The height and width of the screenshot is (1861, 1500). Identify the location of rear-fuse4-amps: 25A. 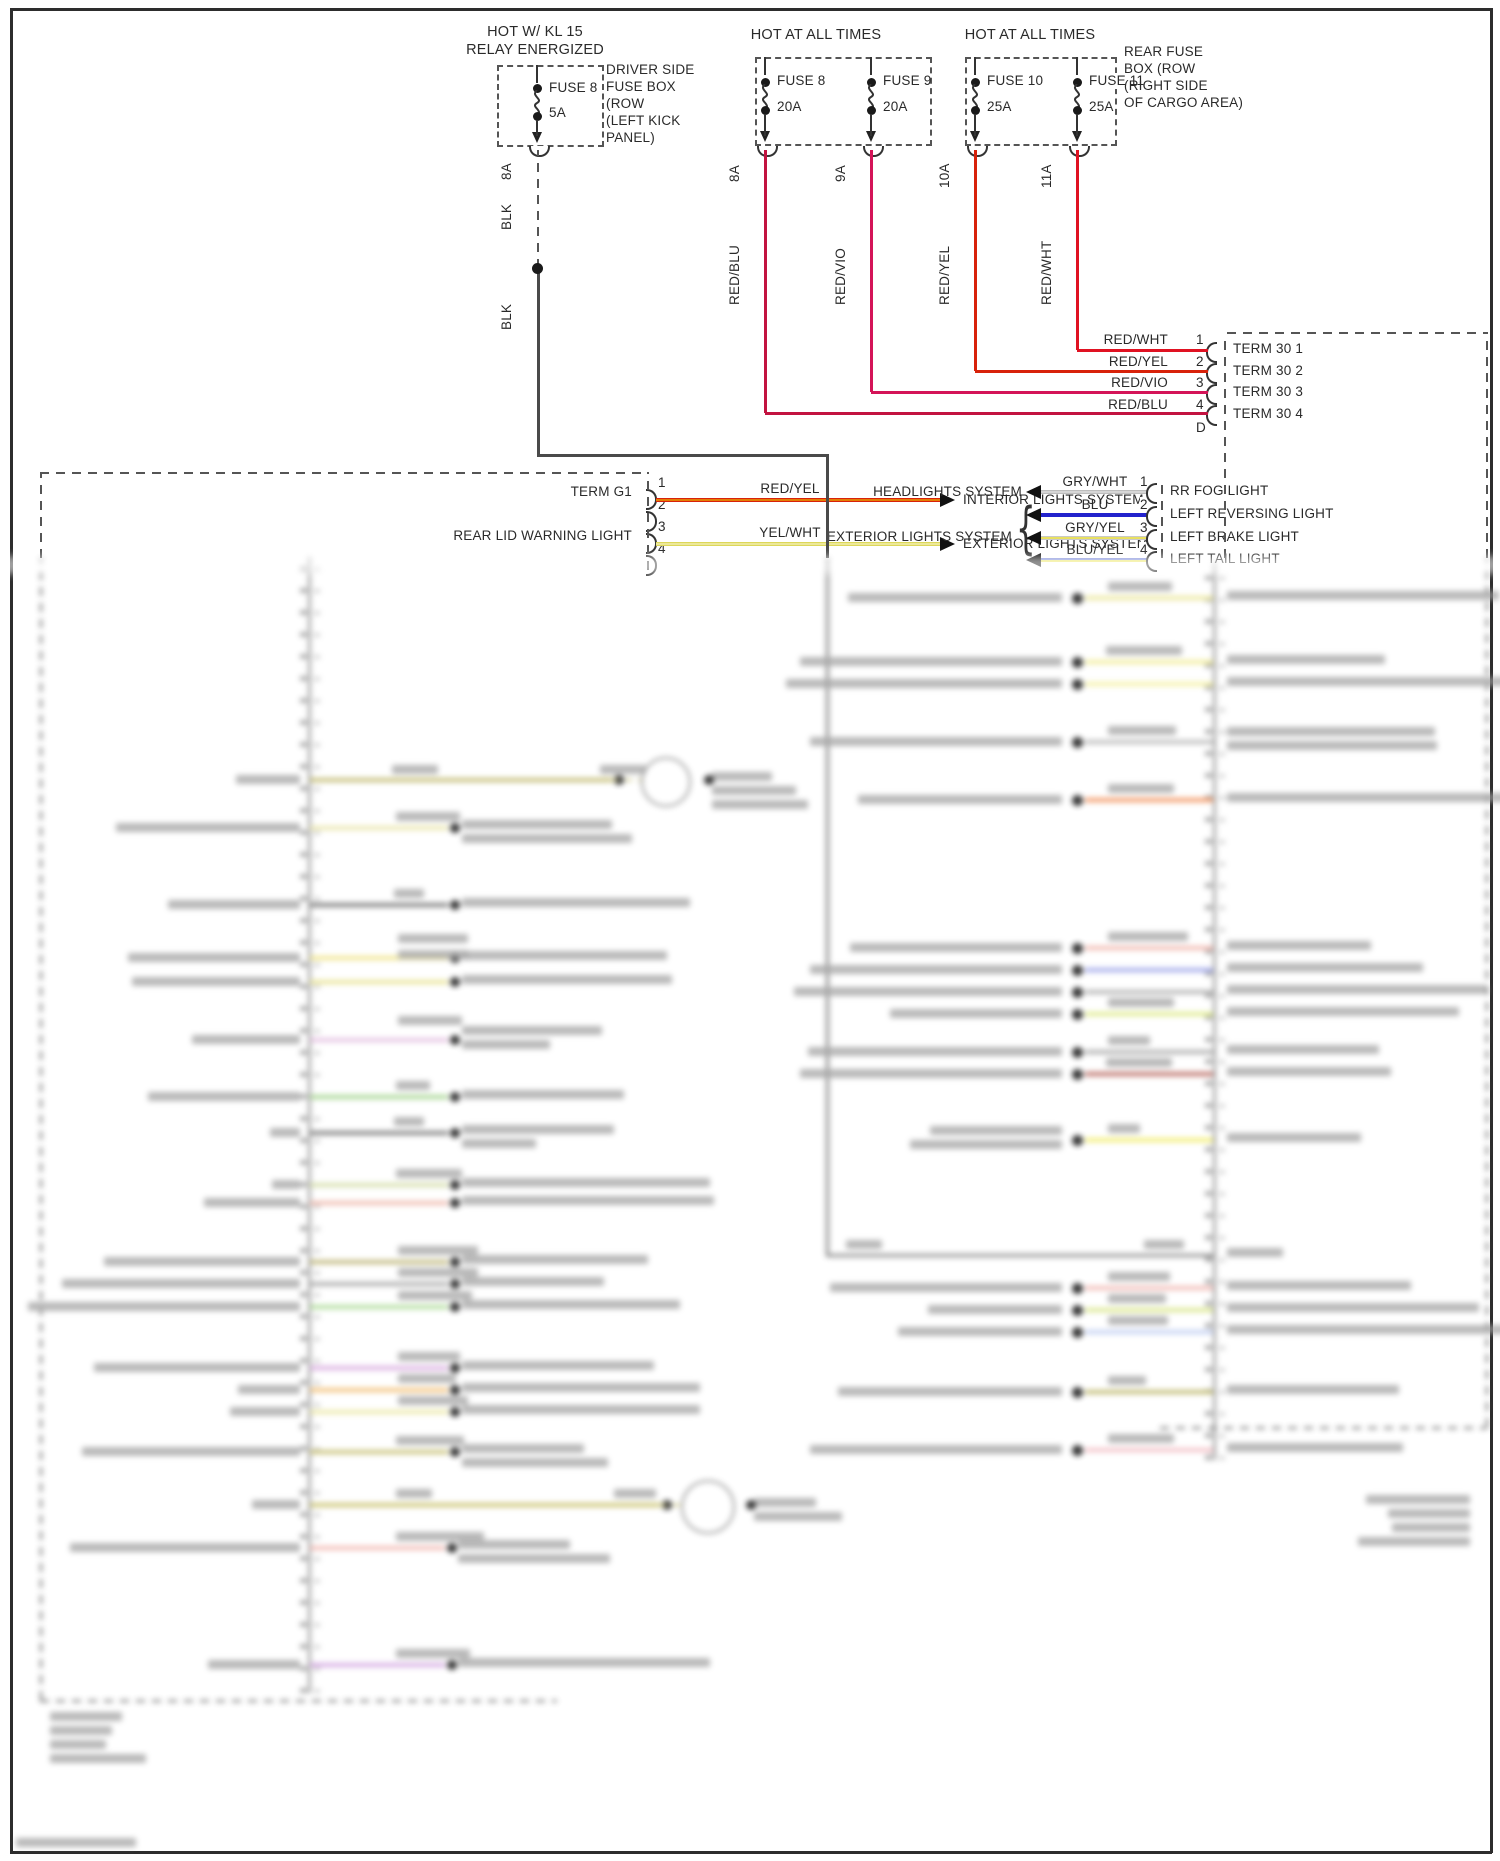
(1101, 106).